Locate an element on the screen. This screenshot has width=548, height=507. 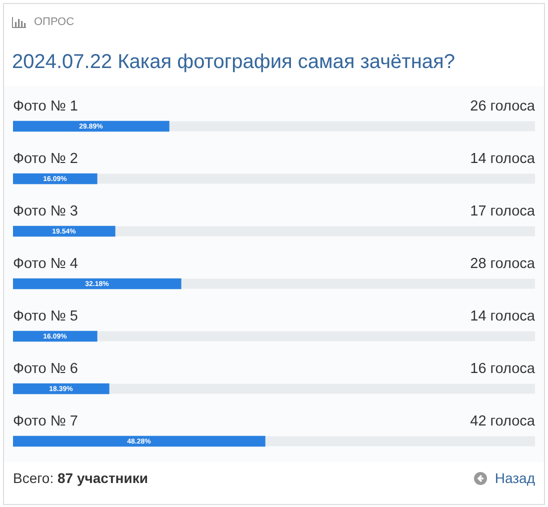
y-tick-label: Фото № 1 is located at coordinates (45, 106).